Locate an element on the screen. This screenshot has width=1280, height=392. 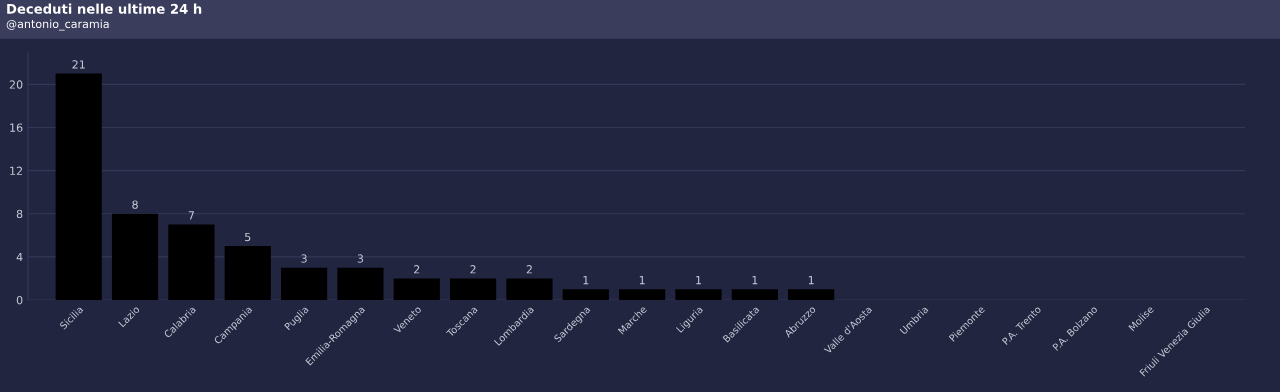
data-label: 7 is located at coordinates (191, 215).